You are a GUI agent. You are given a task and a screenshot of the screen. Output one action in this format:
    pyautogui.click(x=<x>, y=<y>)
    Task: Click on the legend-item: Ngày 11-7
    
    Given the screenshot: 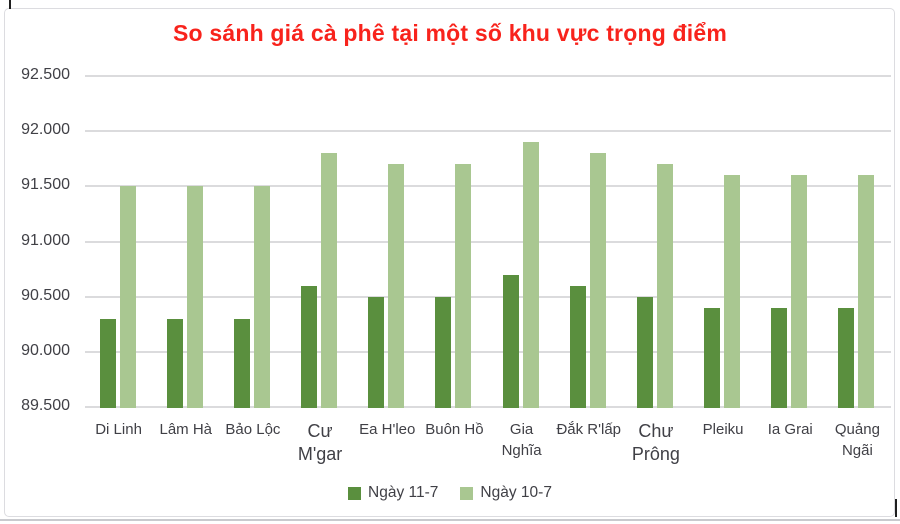 What is the action you would take?
    pyautogui.click(x=393, y=493)
    